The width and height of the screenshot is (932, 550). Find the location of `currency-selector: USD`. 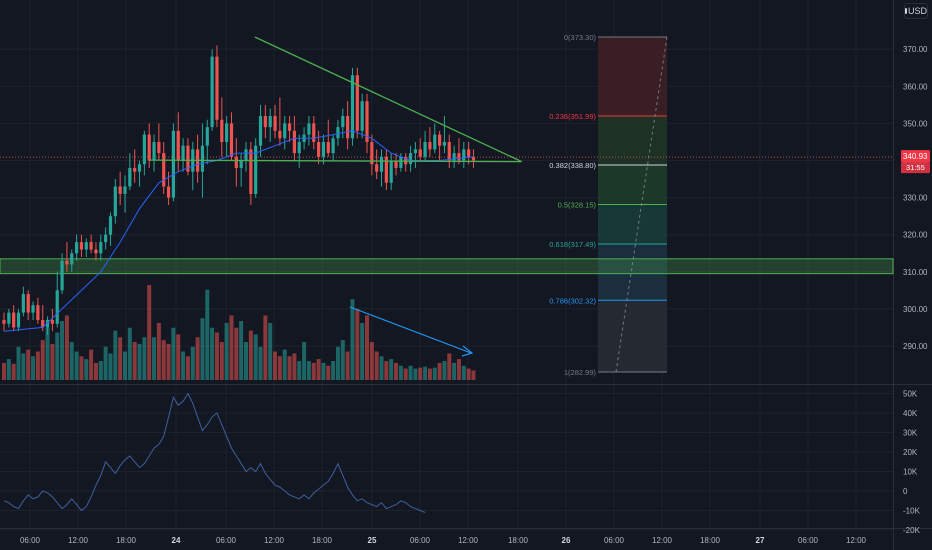

currency-selector: USD is located at coordinates (916, 11).